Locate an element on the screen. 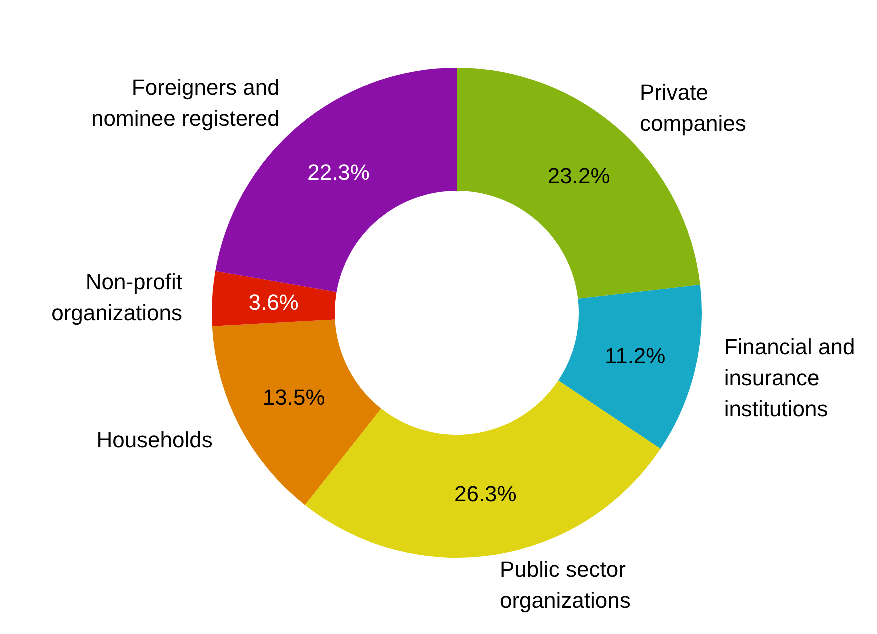  data-label: 3.6% is located at coordinates (273, 302).